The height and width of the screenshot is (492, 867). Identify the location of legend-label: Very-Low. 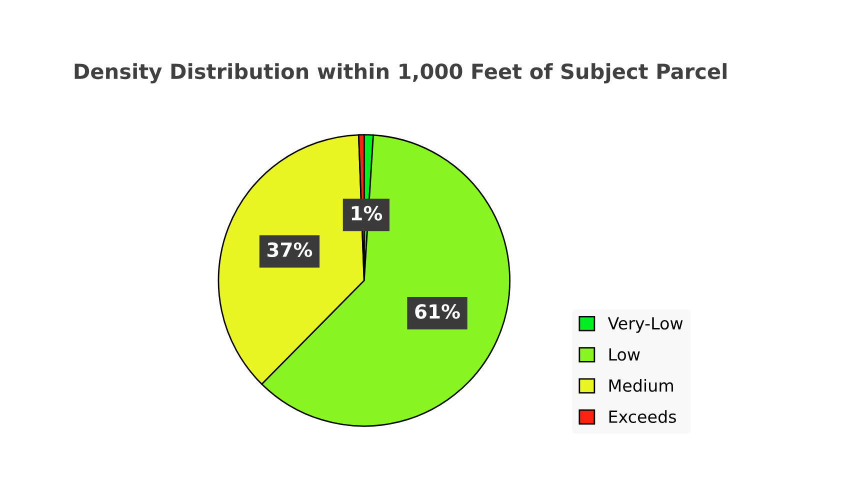
(645, 325).